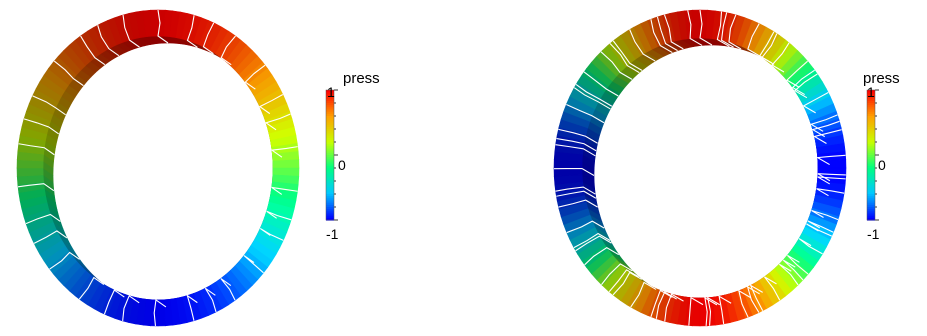 Image resolution: width=927 pixels, height=336 pixels. I want to click on colorbar-left, so click(331, 155).